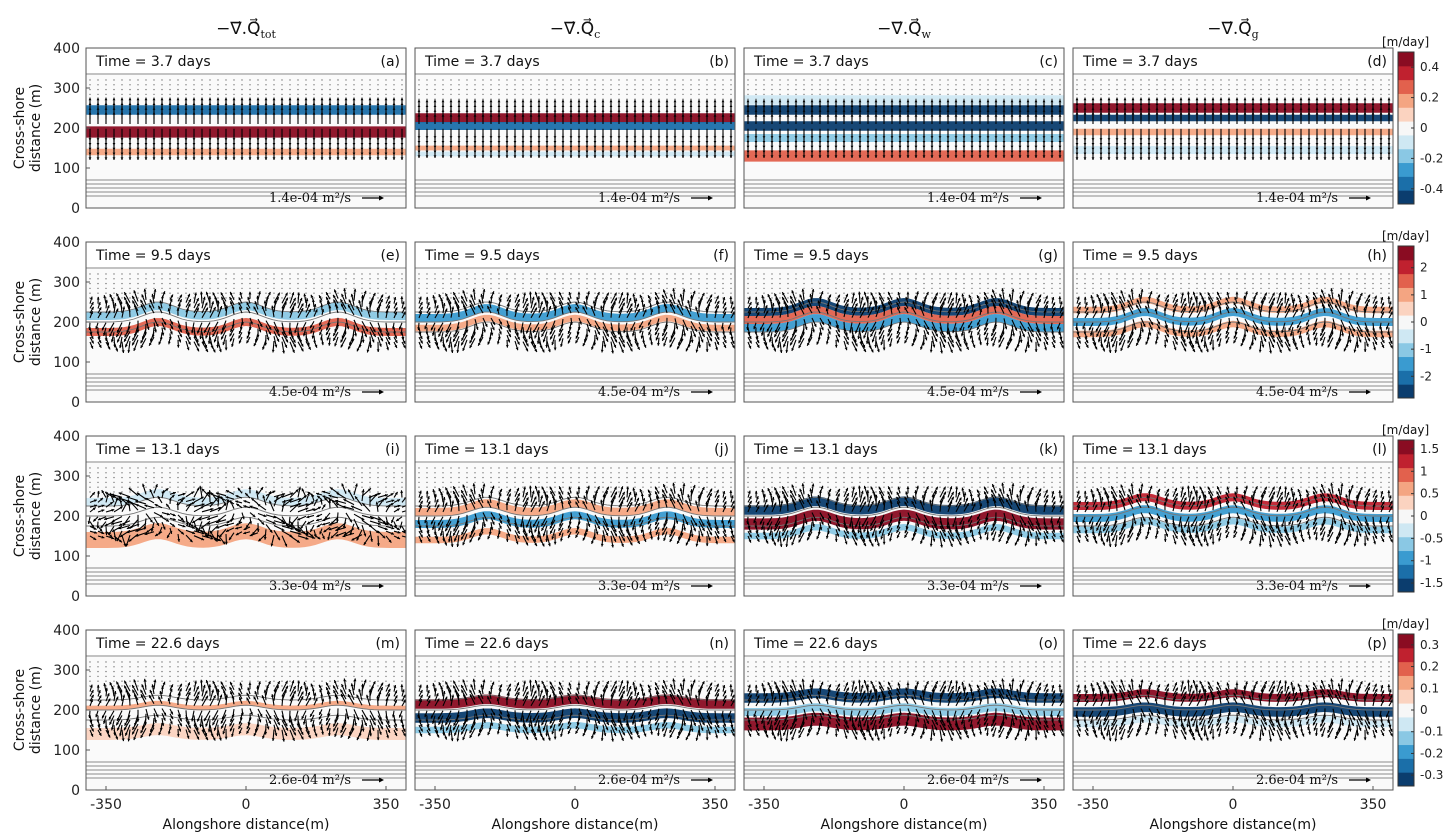  What do you see at coordinates (575, 322) in the screenshot?
I see `panel-f: Time = 9.5 days (f)4.5e-04 m²/s` at bounding box center [575, 322].